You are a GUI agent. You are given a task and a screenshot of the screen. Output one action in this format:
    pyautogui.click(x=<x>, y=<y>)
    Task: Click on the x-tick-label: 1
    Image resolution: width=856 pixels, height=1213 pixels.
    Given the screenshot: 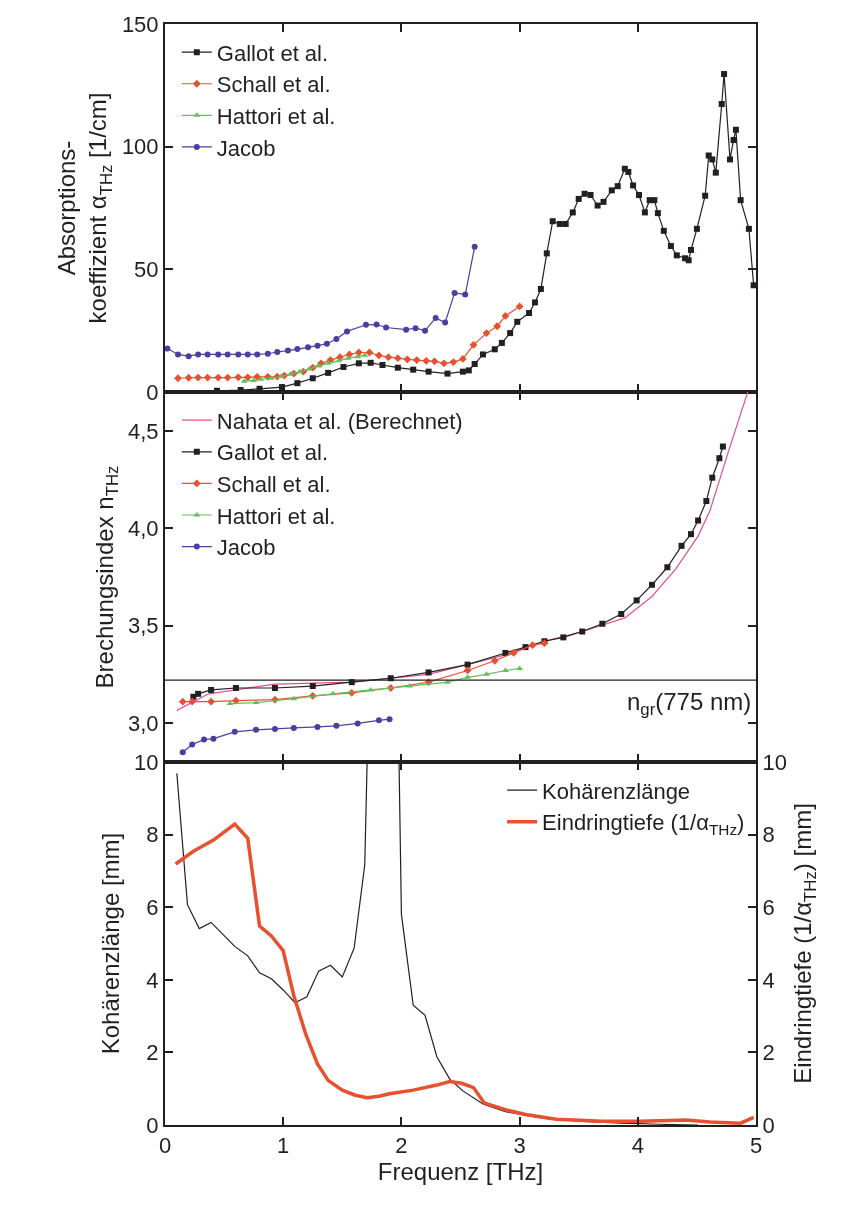 What is the action you would take?
    pyautogui.click(x=283, y=1146)
    